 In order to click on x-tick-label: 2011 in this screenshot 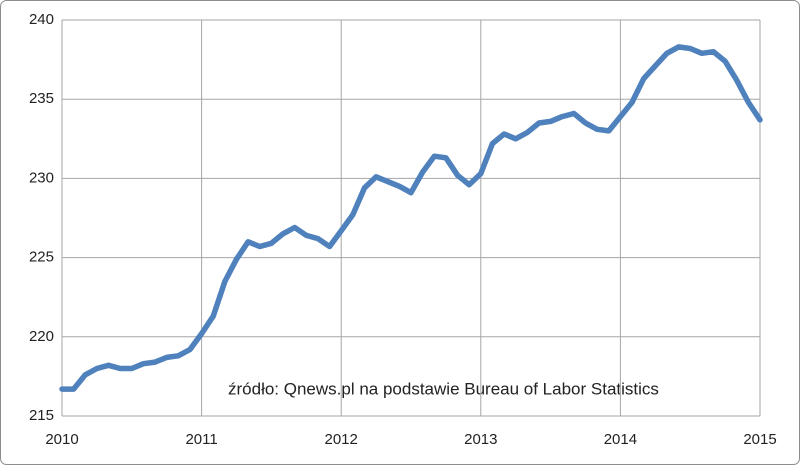, I will do `click(201, 439)`.